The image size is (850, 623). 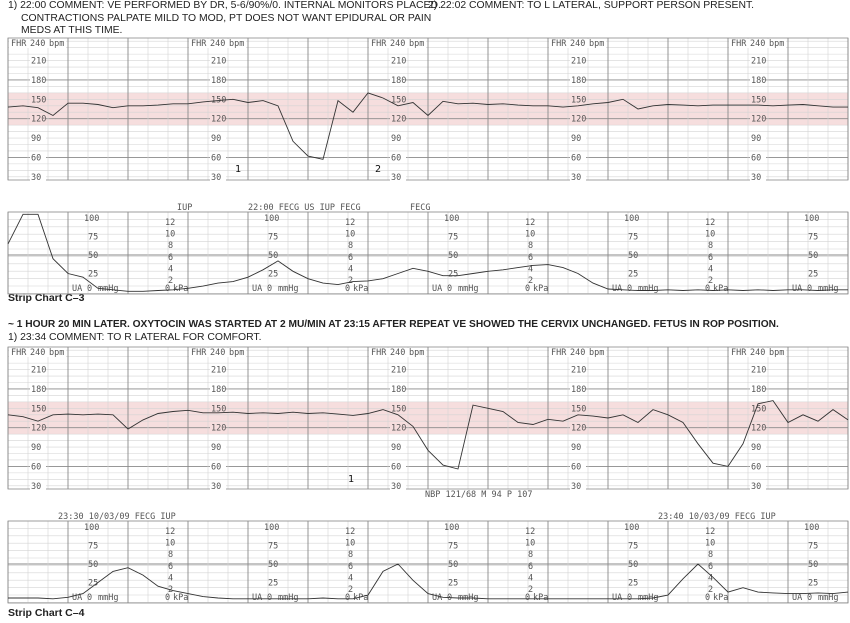 What do you see at coordinates (46, 613) in the screenshot?
I see `strip-c4-caption: Strip Chart C–4` at bounding box center [46, 613].